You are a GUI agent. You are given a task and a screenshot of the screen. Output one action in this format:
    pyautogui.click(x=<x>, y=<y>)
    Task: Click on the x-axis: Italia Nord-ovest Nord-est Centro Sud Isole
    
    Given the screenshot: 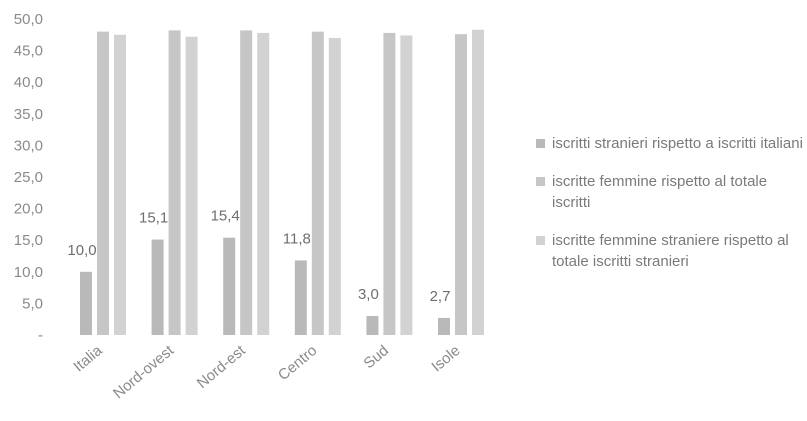 What is the action you would take?
    pyautogui.click(x=266, y=372)
    